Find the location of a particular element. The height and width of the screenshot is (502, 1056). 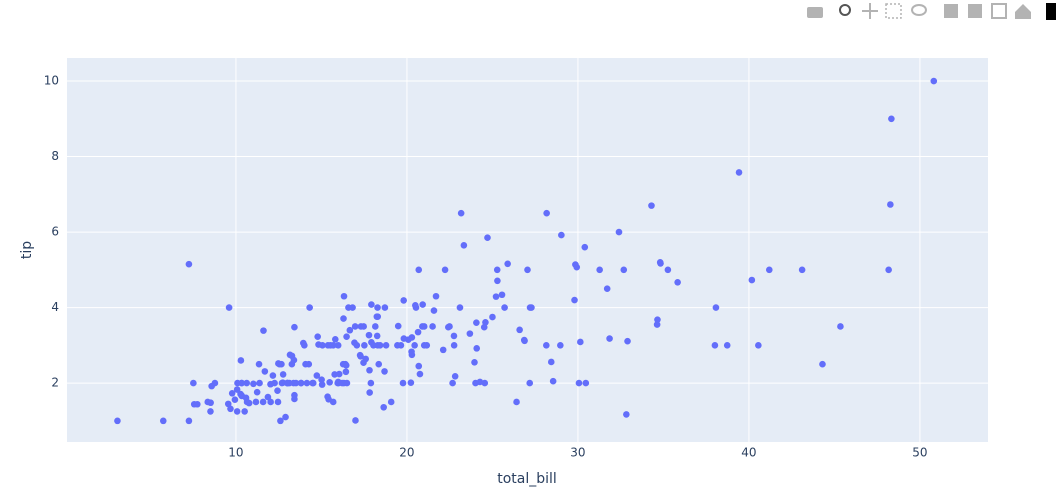

zoom-icon is located at coordinates (845, 10).